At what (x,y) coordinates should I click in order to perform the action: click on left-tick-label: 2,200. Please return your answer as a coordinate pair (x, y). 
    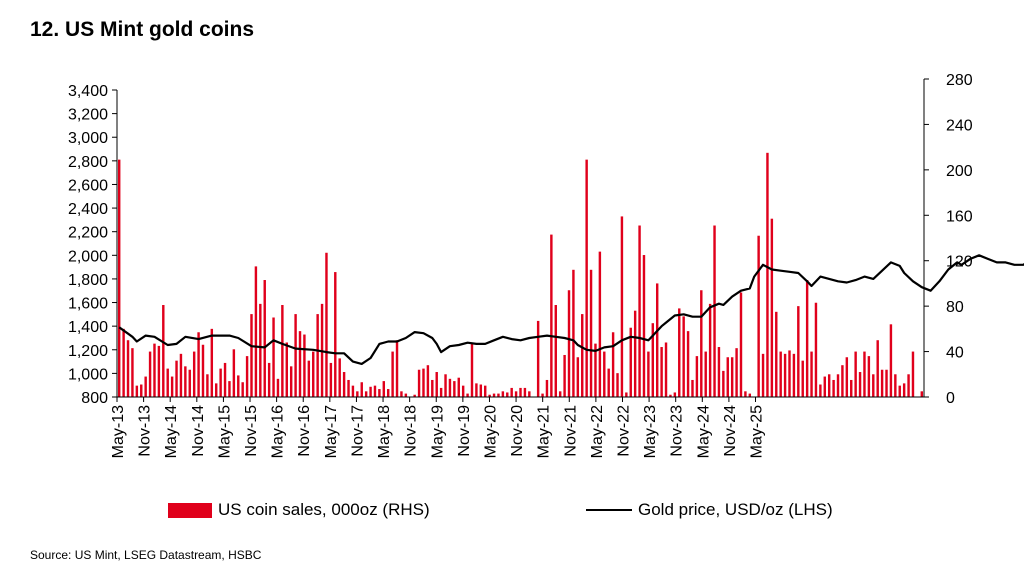
    Looking at the image, I should click on (88, 233).